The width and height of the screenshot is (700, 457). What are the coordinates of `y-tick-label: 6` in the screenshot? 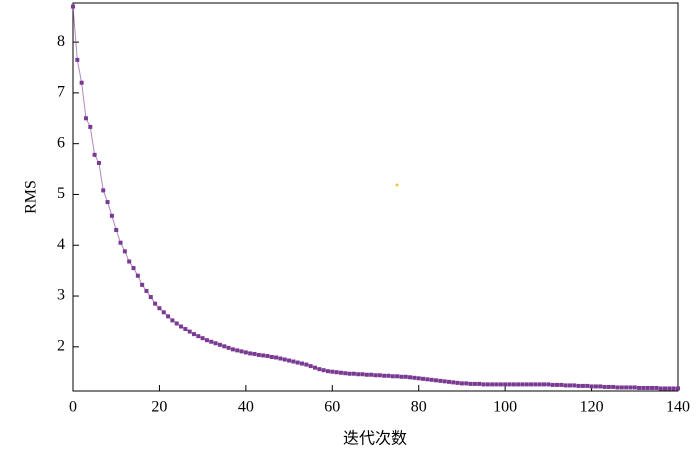 It's located at (61, 142).